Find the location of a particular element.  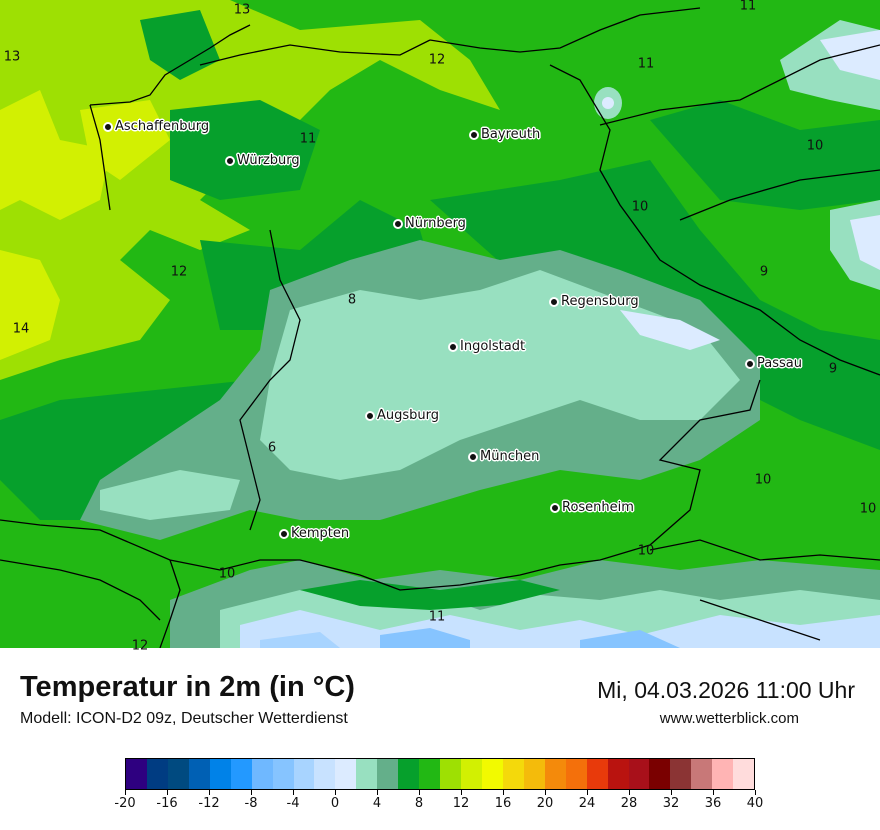

city-name: Regensburg is located at coordinates (600, 301).